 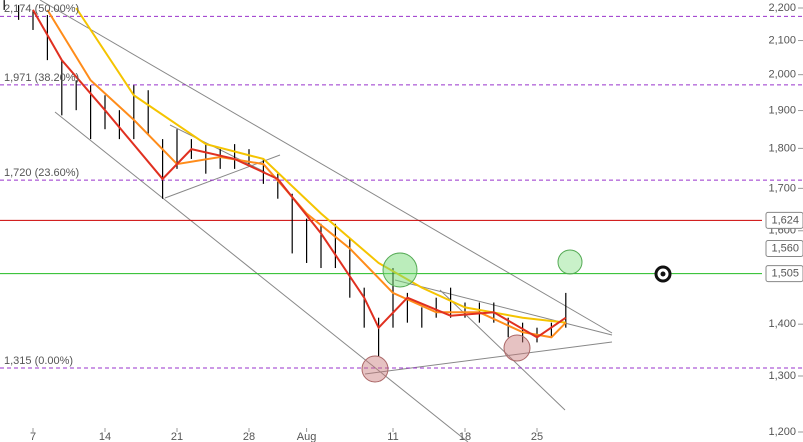 I want to click on y-tick-label: 1,900, so click(x=782, y=110).